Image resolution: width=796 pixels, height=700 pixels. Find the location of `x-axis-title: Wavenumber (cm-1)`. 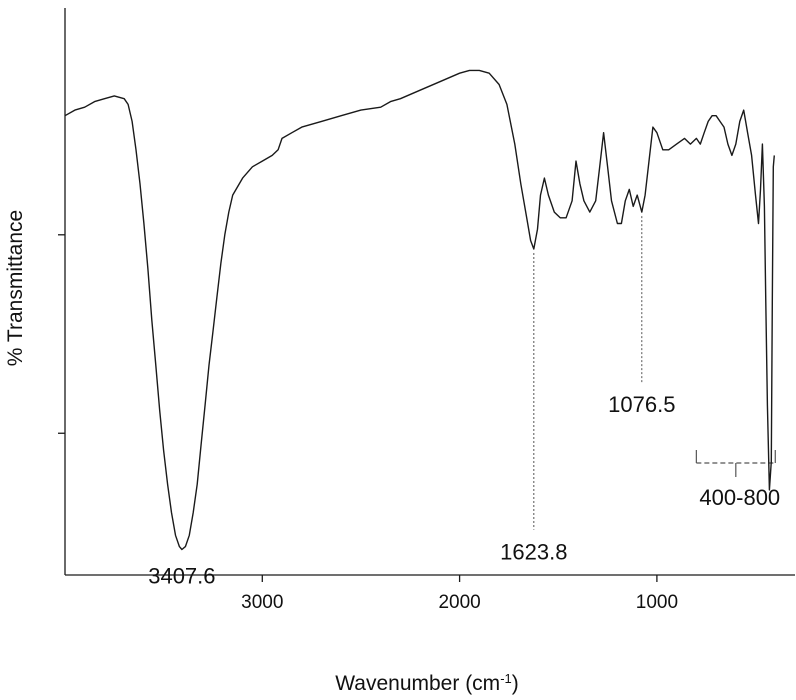

x-axis-title: Wavenumber (cm-1) is located at coordinates (427, 683).